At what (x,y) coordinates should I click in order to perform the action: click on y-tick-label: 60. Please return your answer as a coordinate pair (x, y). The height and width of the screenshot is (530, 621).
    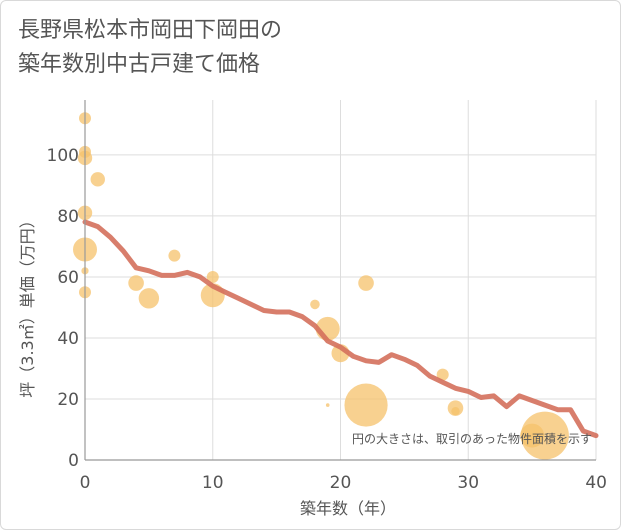
    Looking at the image, I should click on (68, 278).